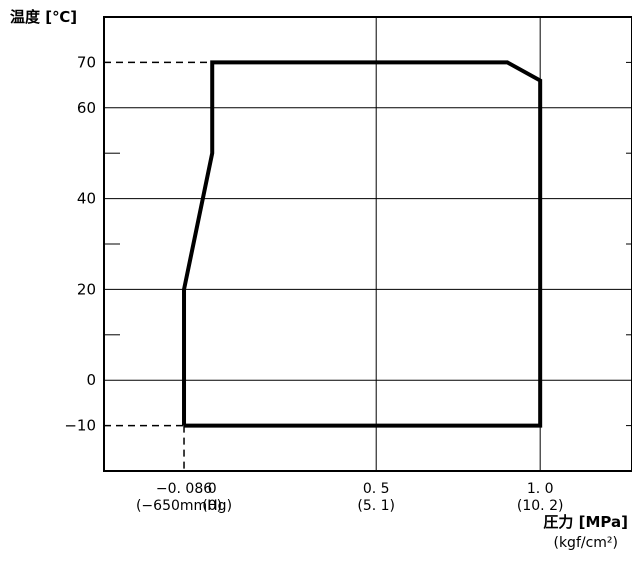 The image size is (632, 563). I want to click on x-tick-label: 0. 5, so click(376, 489).